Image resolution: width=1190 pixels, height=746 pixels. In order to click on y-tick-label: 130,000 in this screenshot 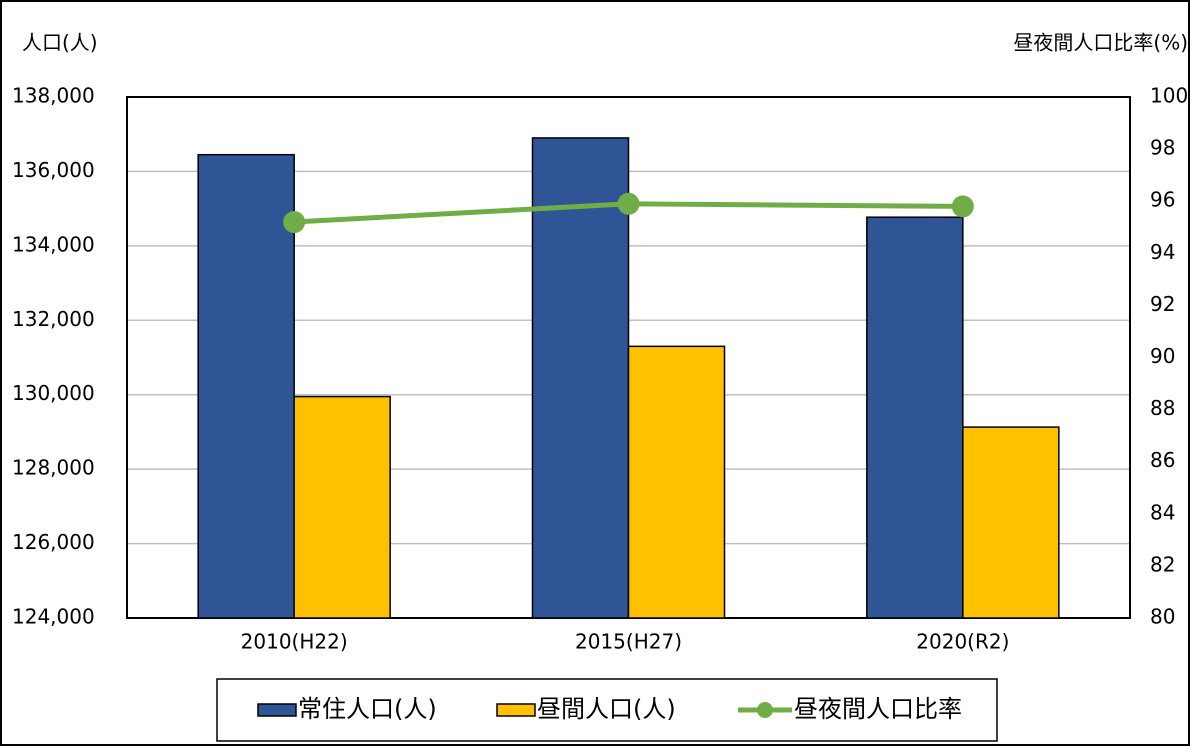, I will do `click(53, 393)`.